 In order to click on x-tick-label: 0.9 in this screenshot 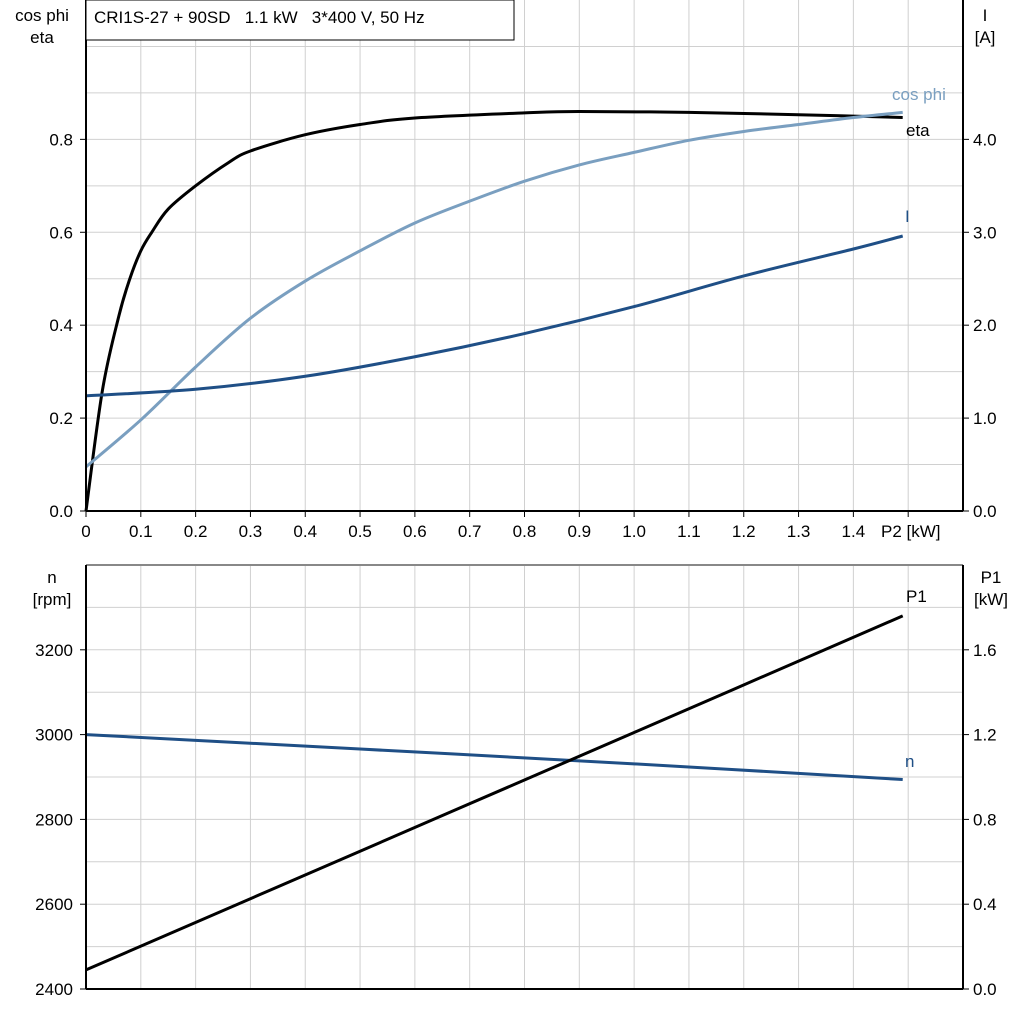, I will do `click(579, 531)`.